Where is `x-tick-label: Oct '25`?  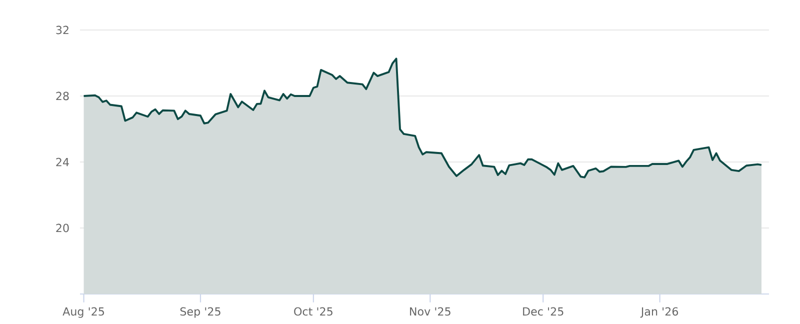
x-tick-label: Oct '25 is located at coordinates (313, 311).